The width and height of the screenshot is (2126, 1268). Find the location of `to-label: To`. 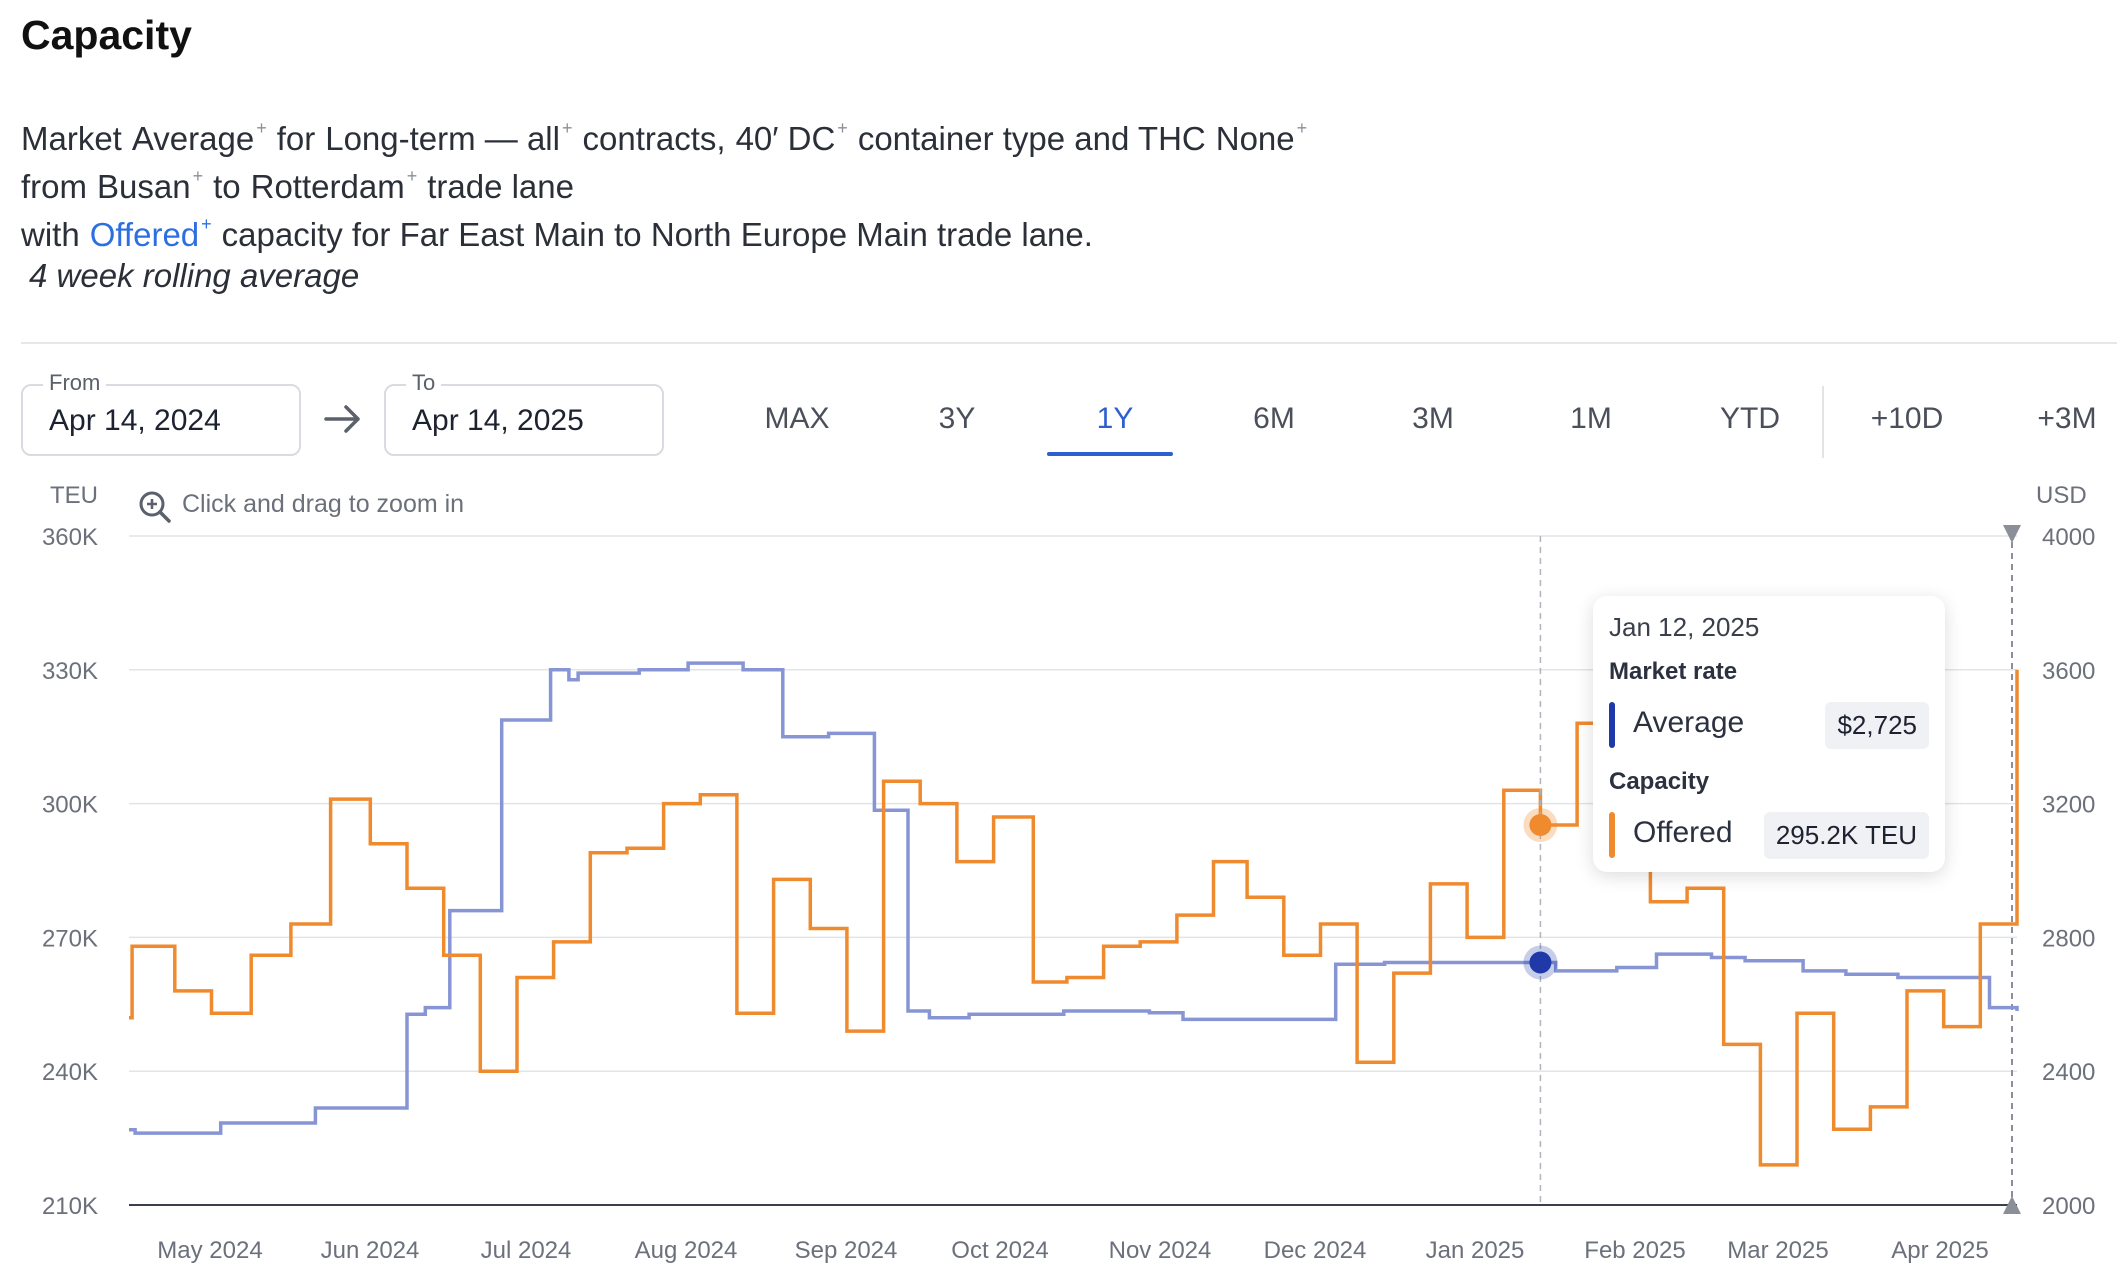

to-label: To is located at coordinates (424, 383).